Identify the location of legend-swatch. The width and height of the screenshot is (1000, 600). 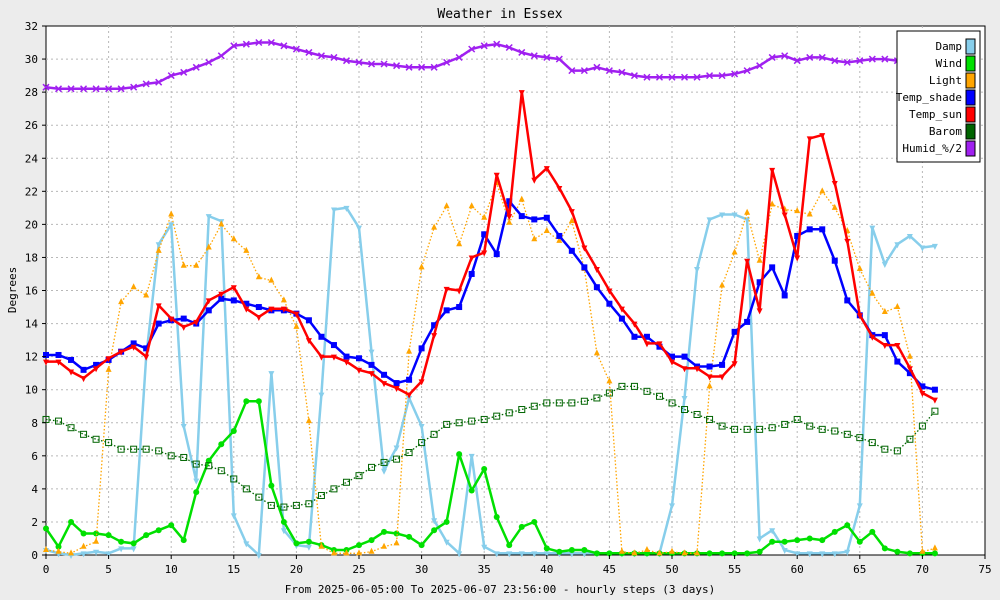
(970, 131).